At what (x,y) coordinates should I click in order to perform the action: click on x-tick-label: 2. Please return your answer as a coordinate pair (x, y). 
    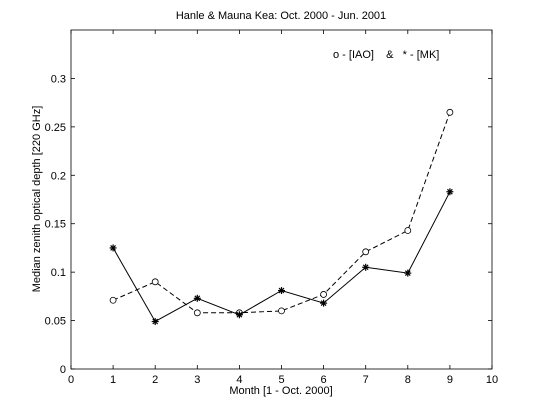
    Looking at the image, I should click on (155, 380).